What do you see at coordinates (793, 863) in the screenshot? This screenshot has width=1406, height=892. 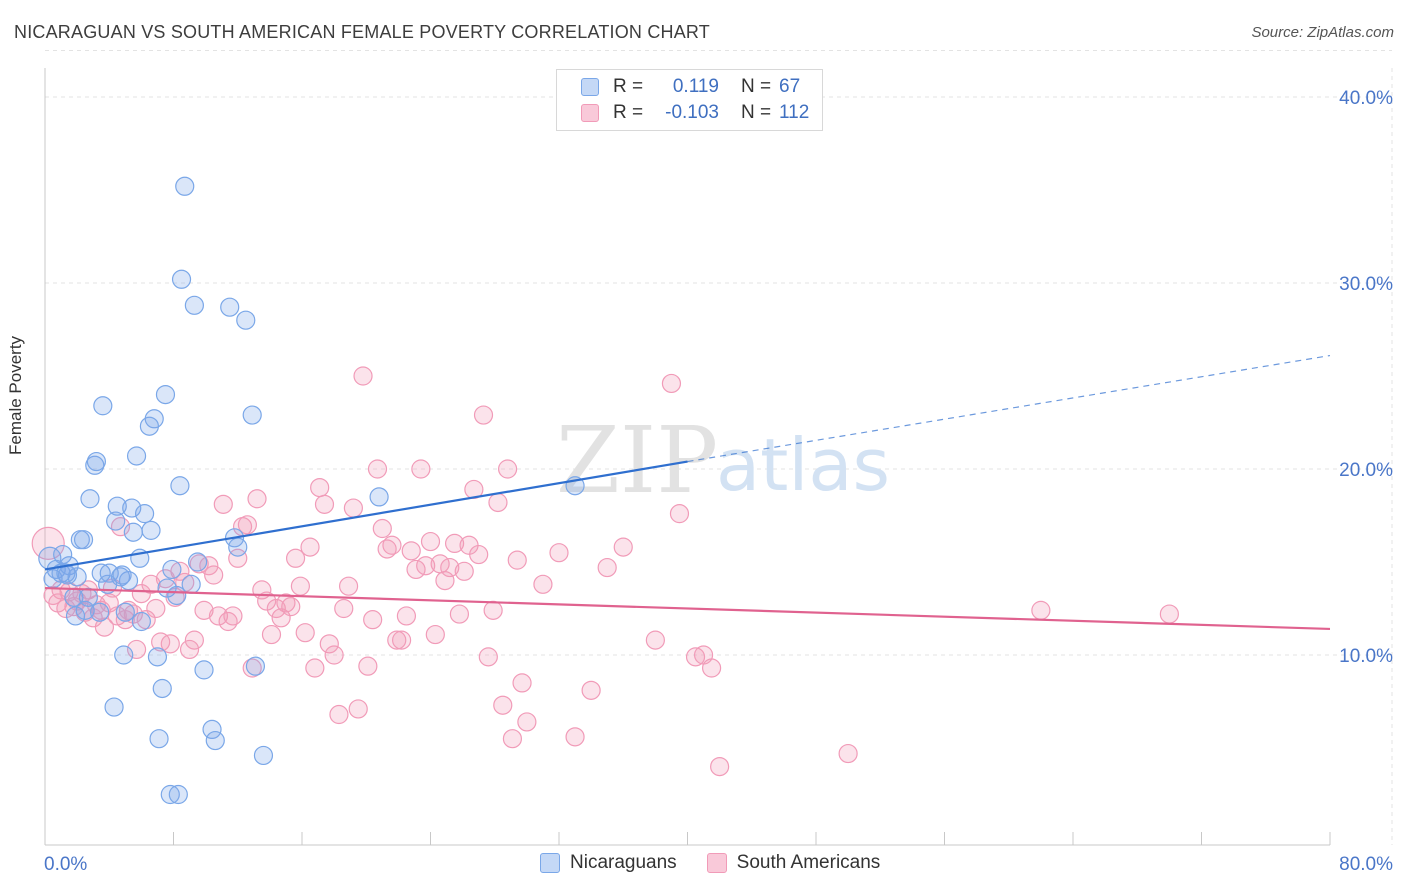 I see `legend-item-south-americans: South Americans` at bounding box center [793, 863].